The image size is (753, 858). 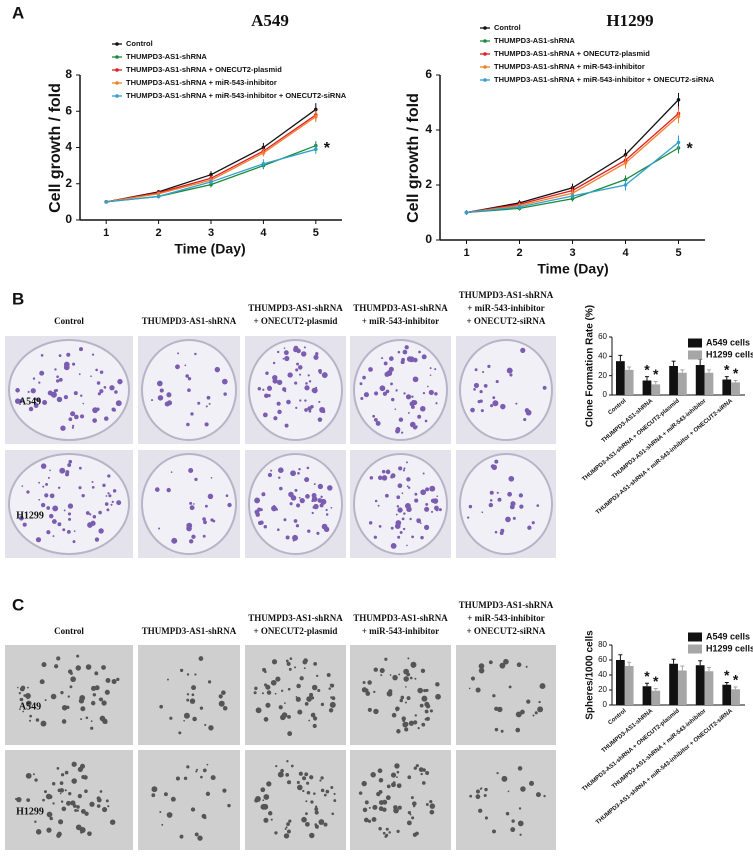 I want to click on y-tick-label: 0, so click(x=605, y=394).